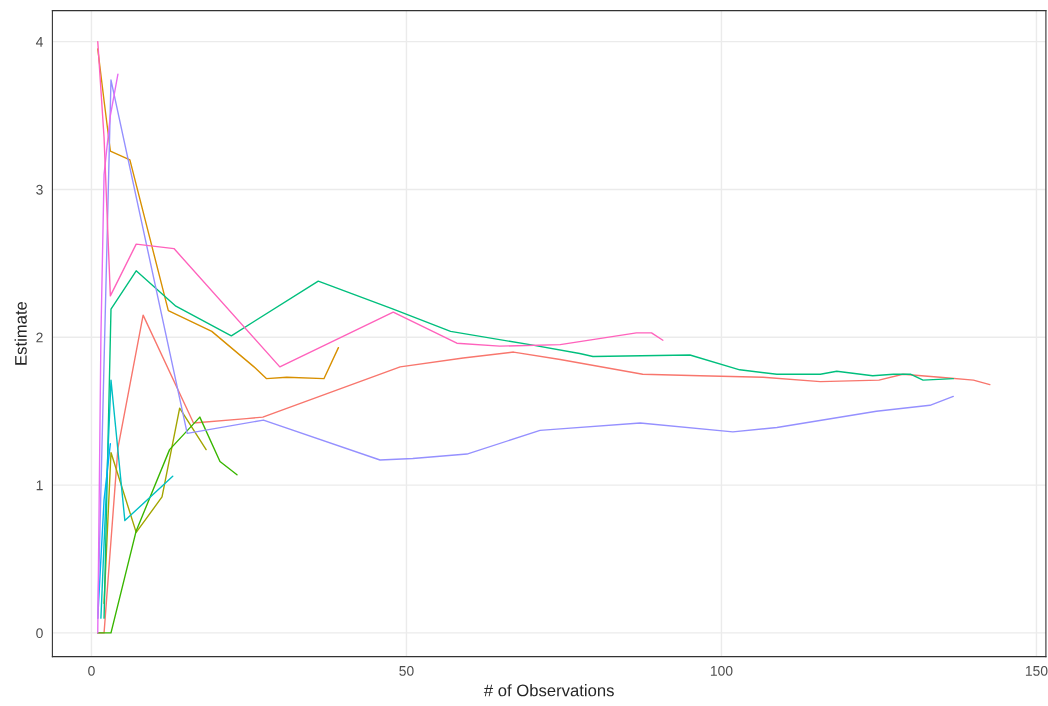  I want to click on y-tick-label: 2, so click(39, 337).